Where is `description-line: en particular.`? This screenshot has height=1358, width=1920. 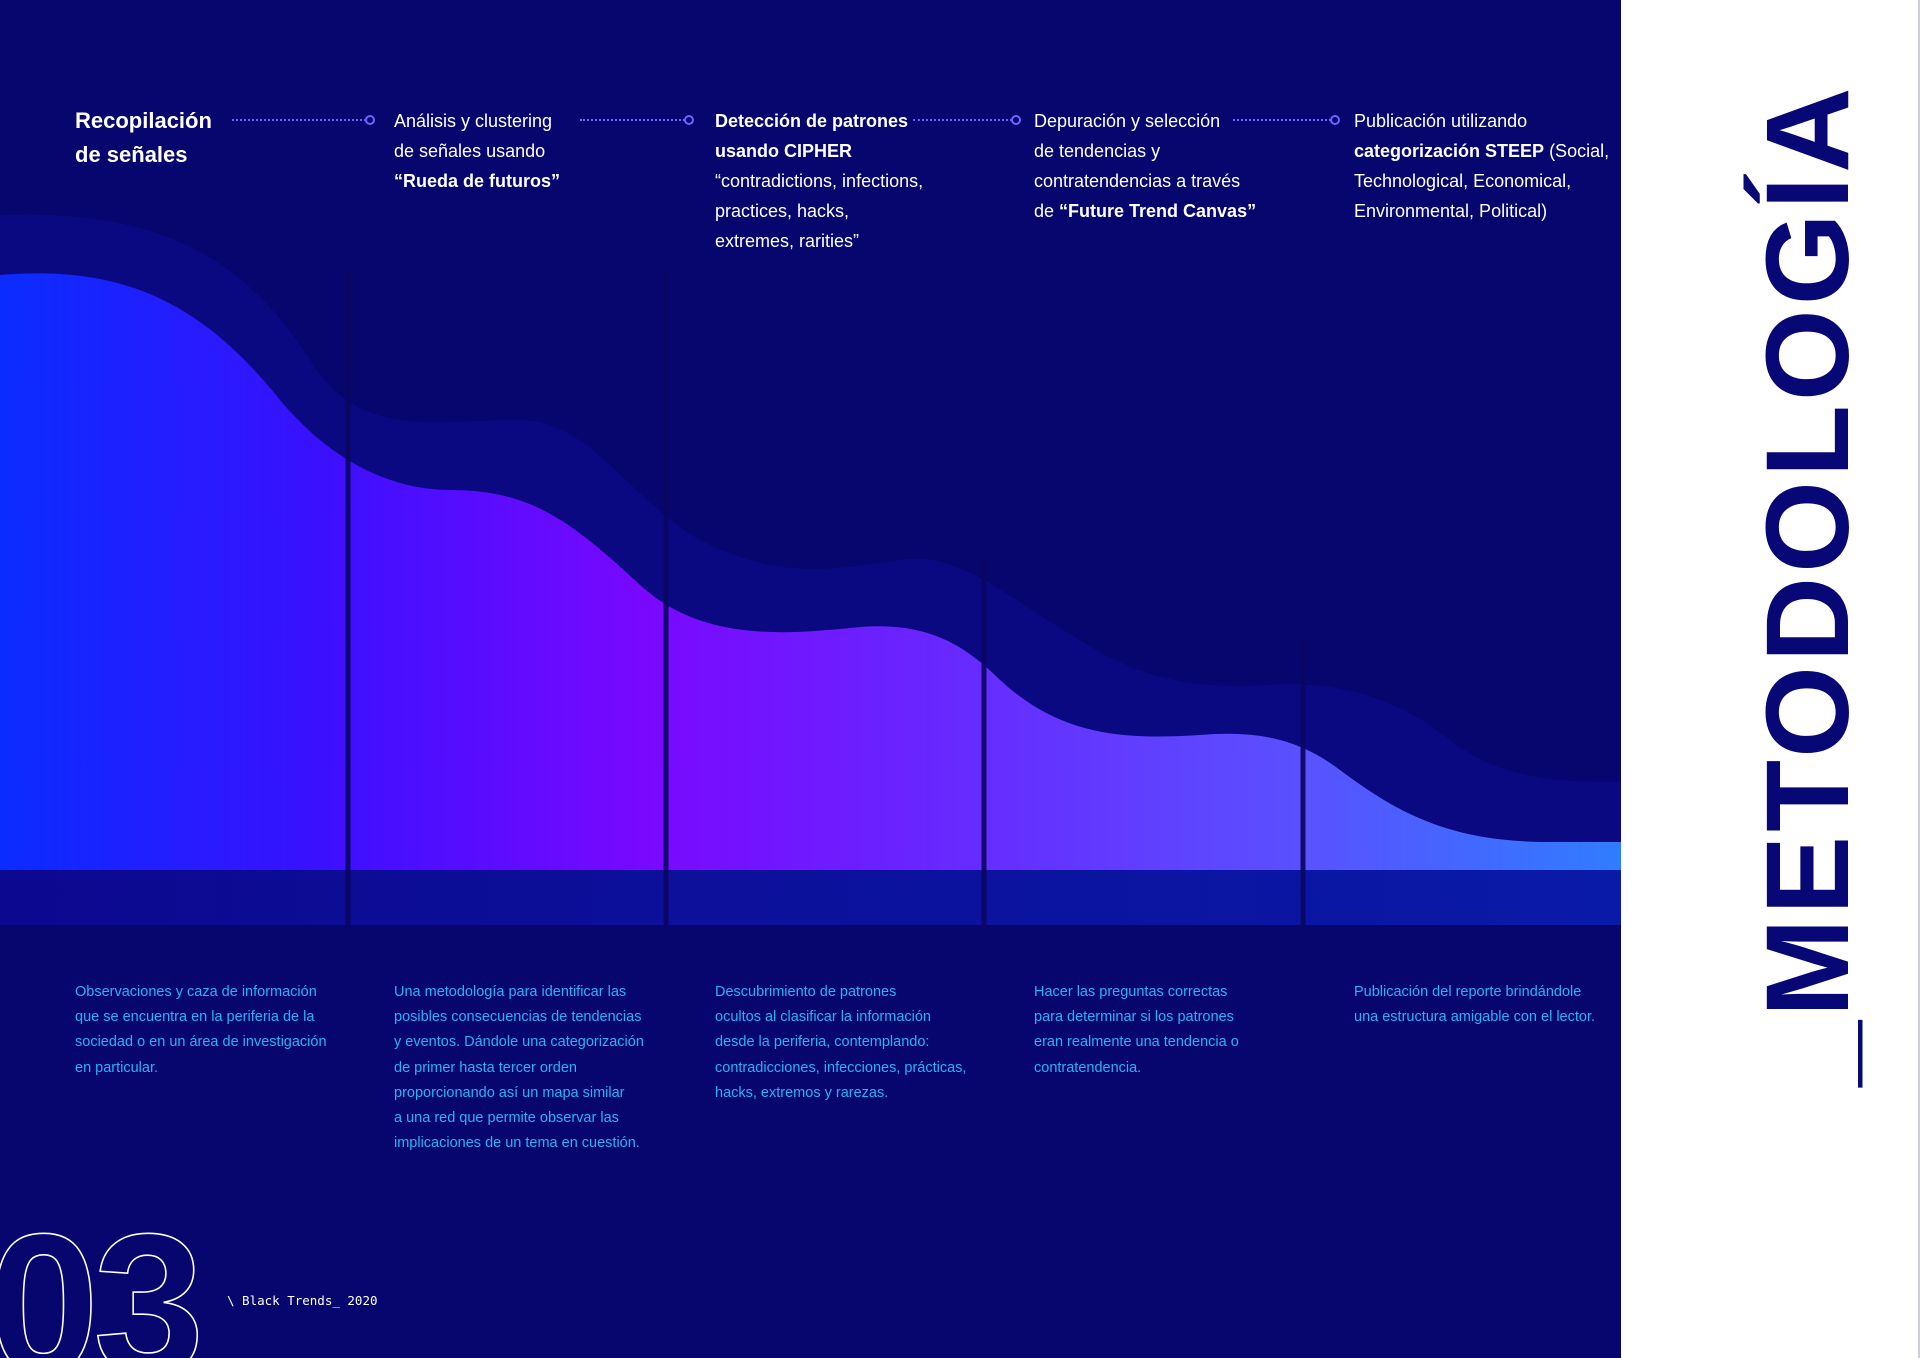
description-line: en particular. is located at coordinates (117, 1067).